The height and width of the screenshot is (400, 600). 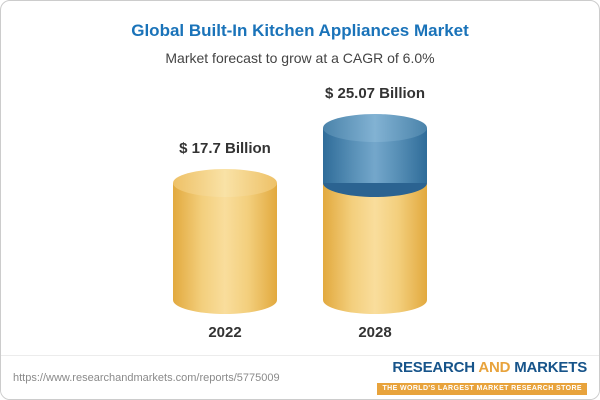 I want to click on cylinder-bar-2028, so click(x=375, y=214).